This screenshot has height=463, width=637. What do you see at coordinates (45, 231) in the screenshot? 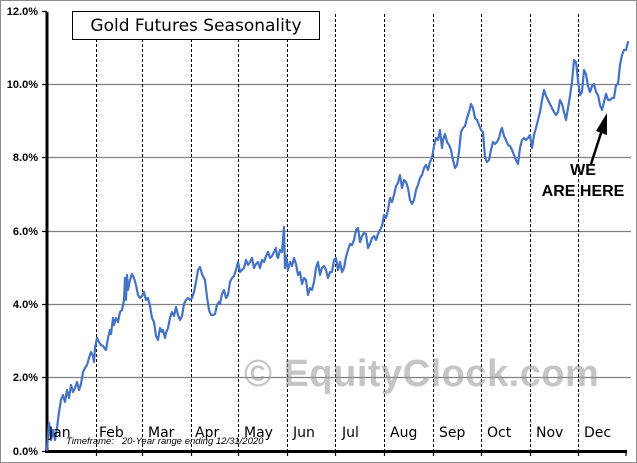
I see `y-axis` at bounding box center [45, 231].